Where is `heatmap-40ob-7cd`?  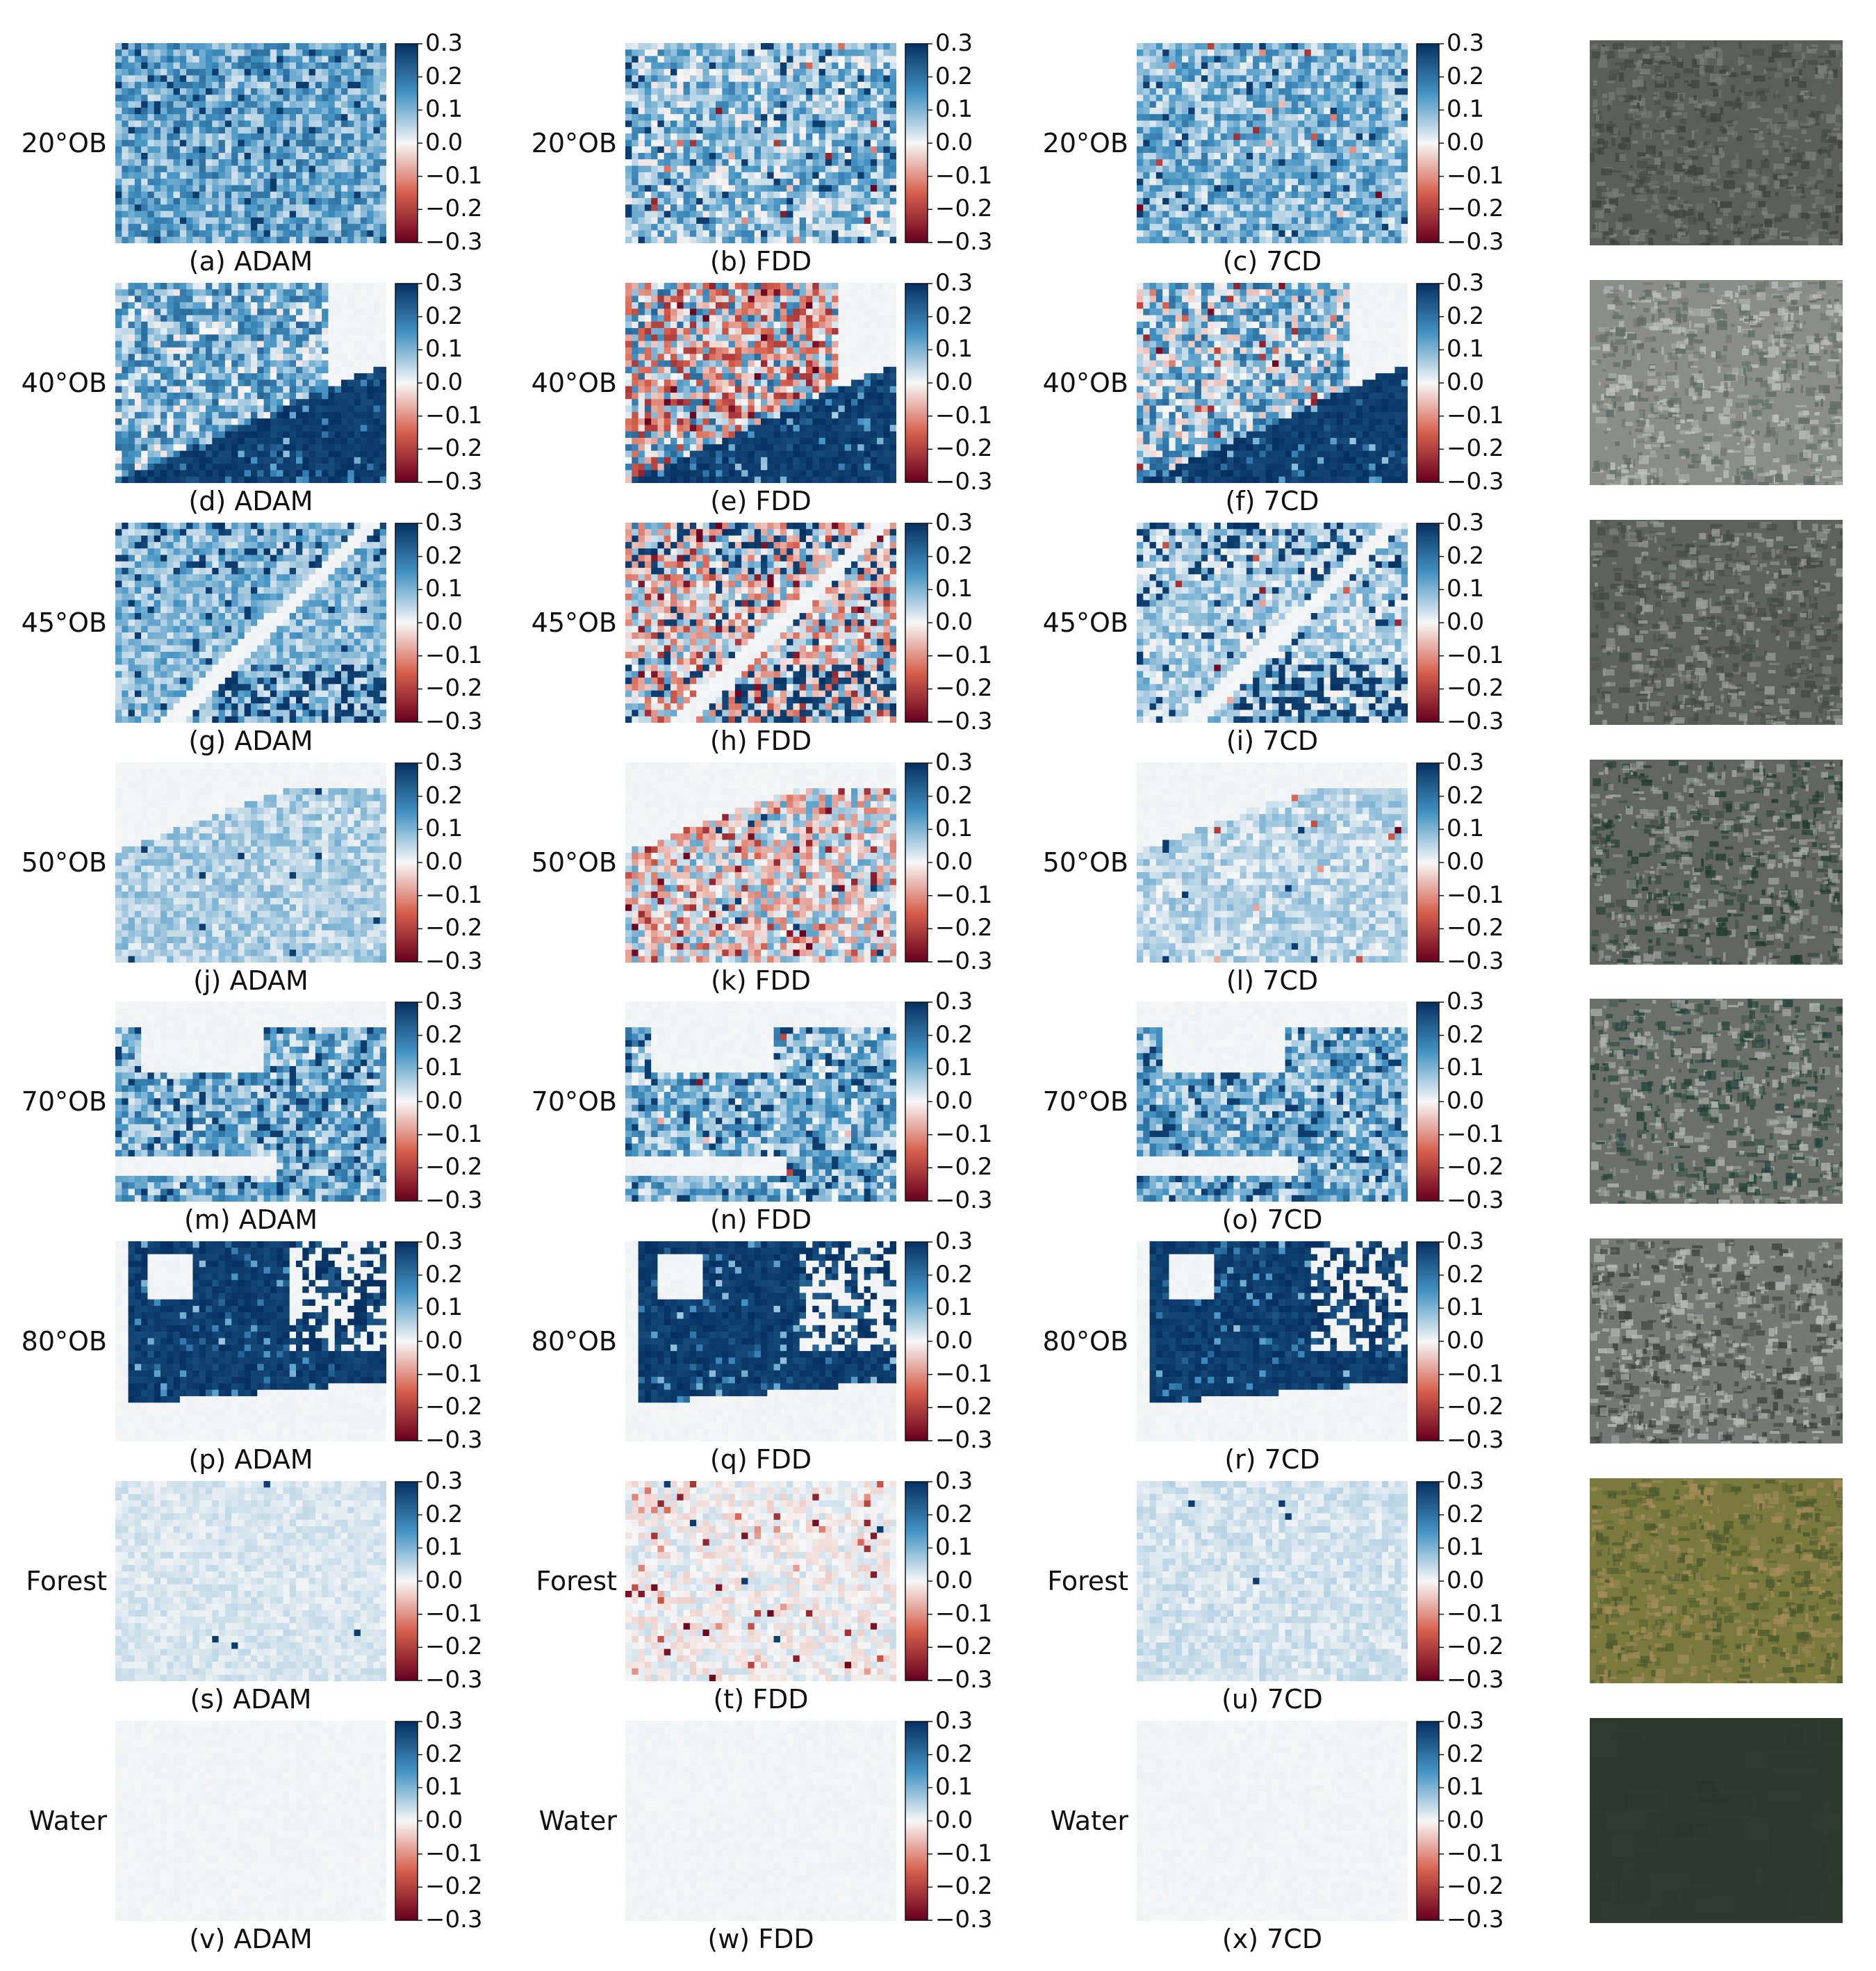
heatmap-40ob-7cd is located at coordinates (1272, 383).